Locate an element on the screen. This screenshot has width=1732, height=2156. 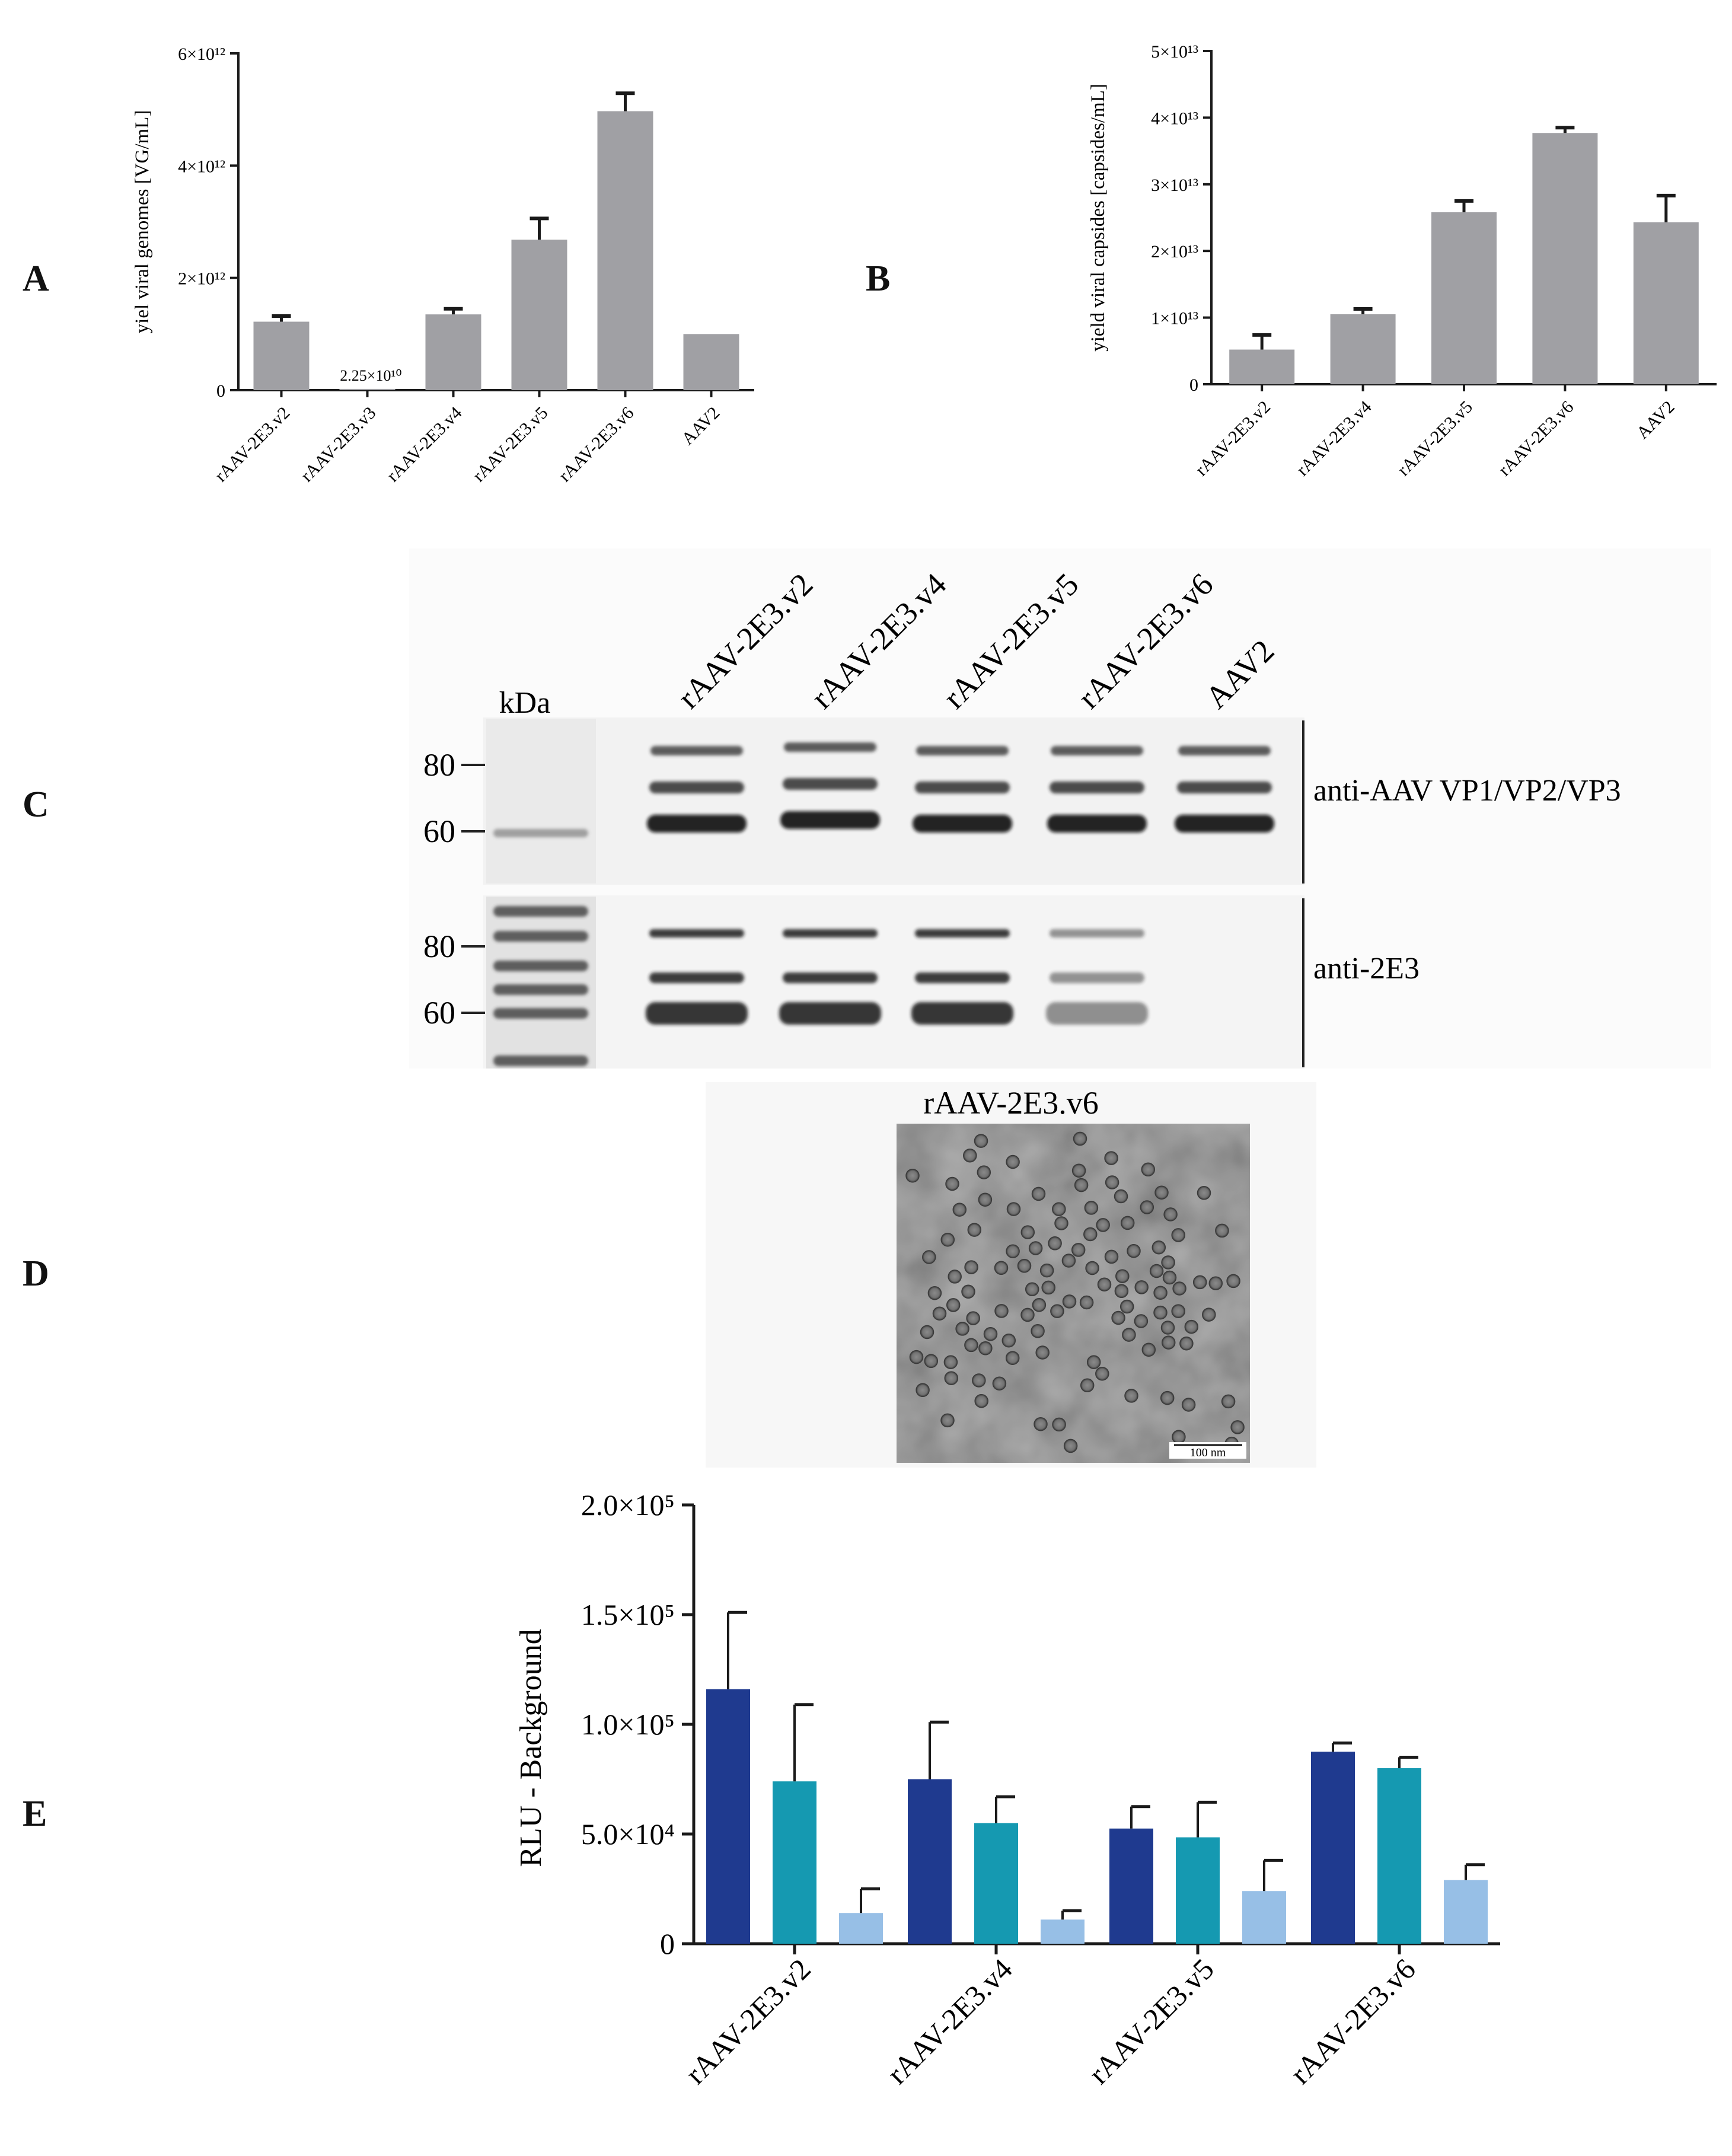
y-tick-label: 2×10¹² is located at coordinates (201, 279).